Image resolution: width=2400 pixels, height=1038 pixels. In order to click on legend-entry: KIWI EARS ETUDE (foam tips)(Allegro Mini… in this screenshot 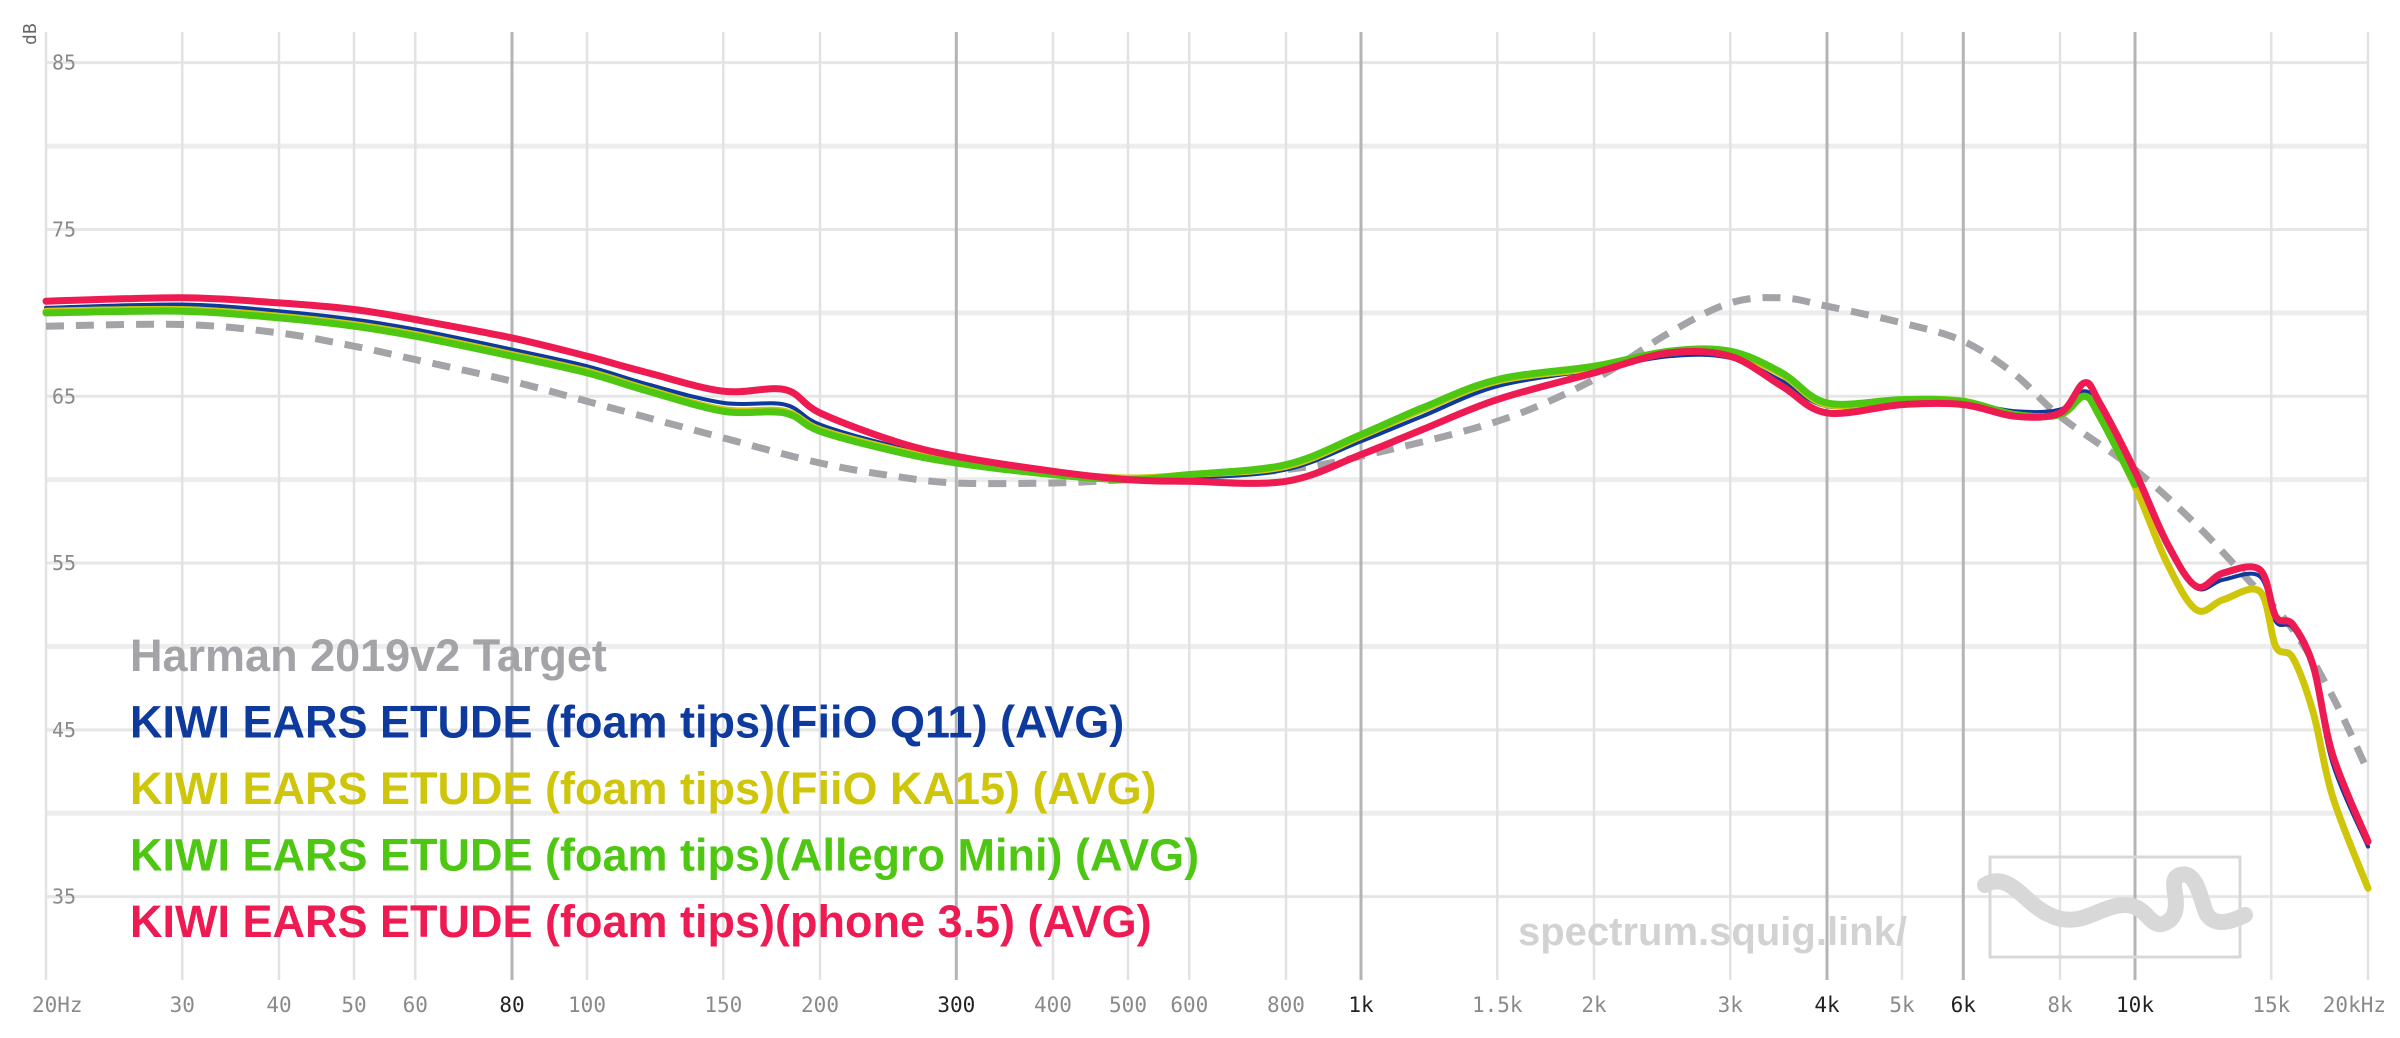, I will do `click(664, 855)`.